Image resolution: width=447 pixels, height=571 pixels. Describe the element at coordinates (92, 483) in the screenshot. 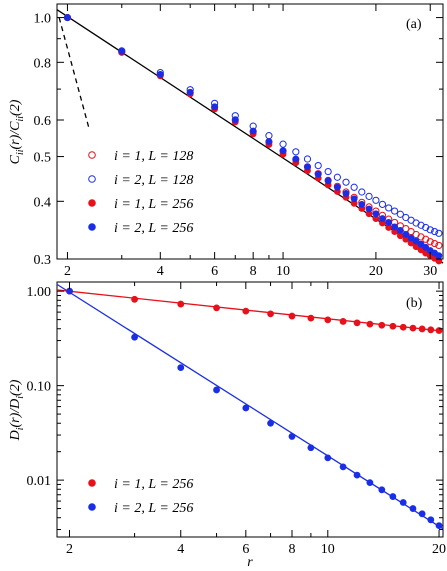

I see `panel-b-legend-marker` at that location.